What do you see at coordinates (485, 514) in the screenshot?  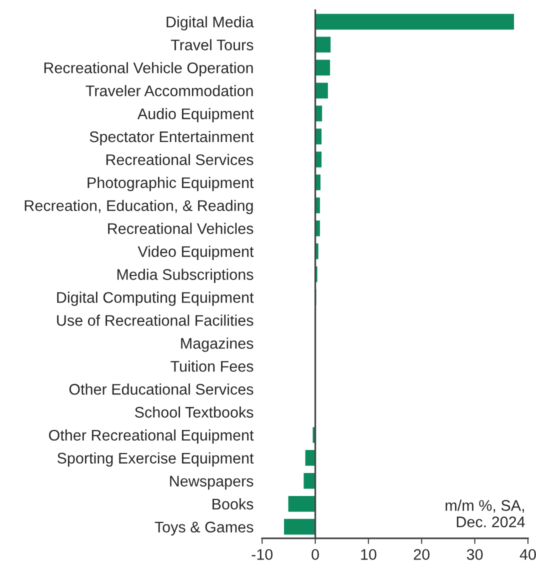 I see `annotation: m/m %, SA, Dec. 2024` at bounding box center [485, 514].